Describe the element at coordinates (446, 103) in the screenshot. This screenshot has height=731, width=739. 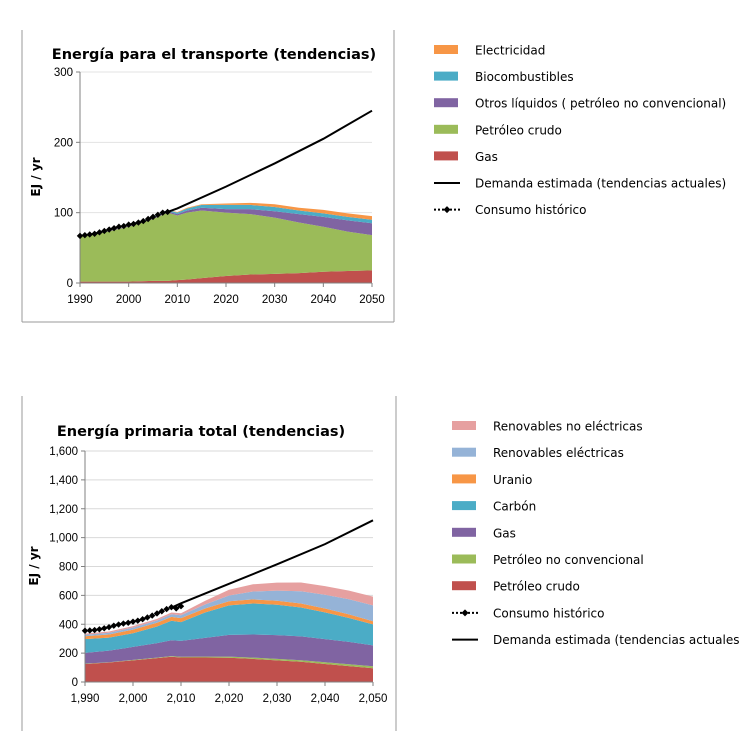
I see `transport-legend-swatch-otros-liquidos-petroleo-no-convencional` at that location.